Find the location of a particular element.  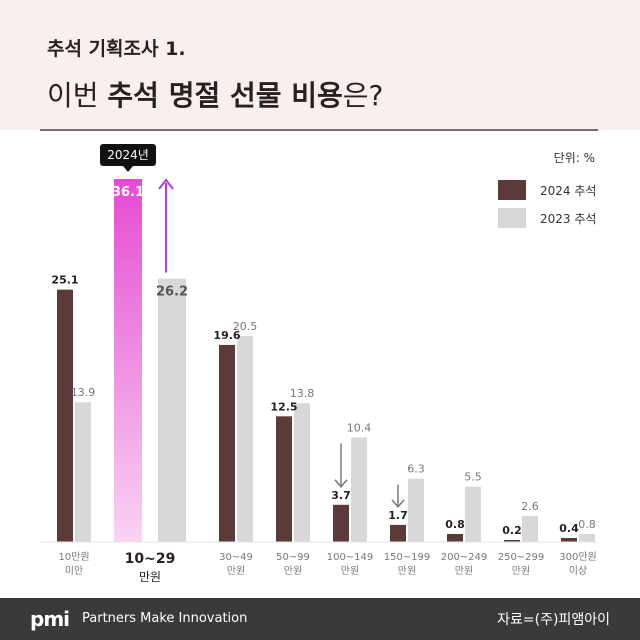

category-label-8-line1: 300만원 is located at coordinates (578, 557).